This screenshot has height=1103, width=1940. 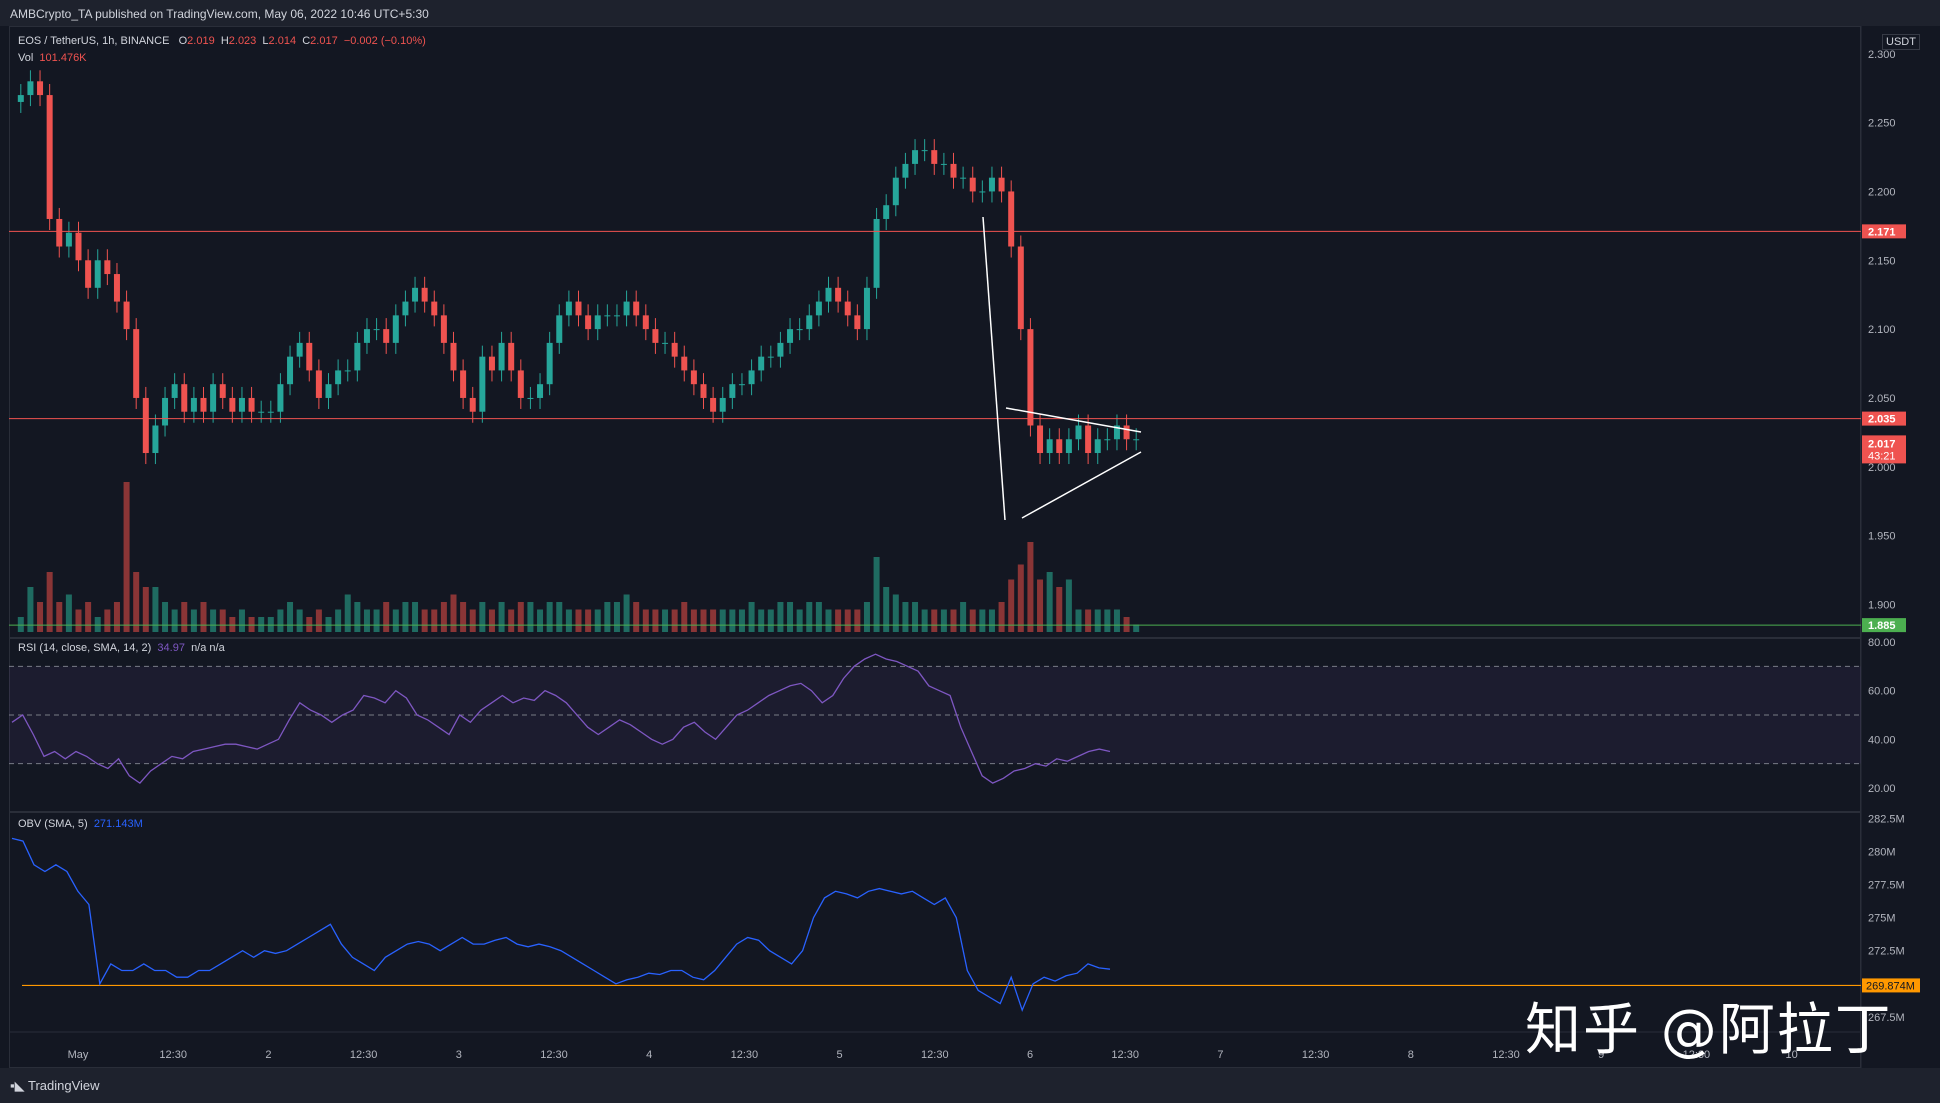 I want to click on obv-tick-label: 272.5M, so click(x=1886, y=952).